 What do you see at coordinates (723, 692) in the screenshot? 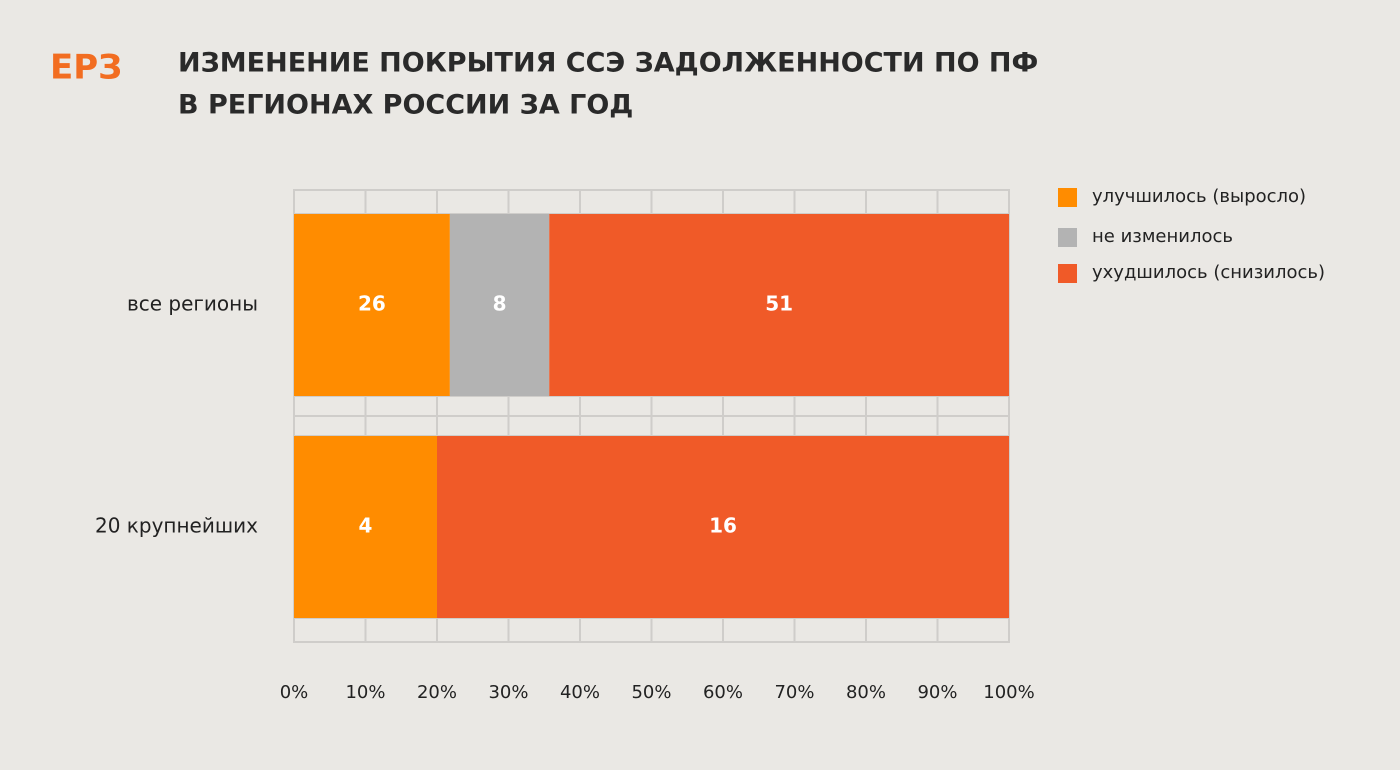
I see `x-tick-label: 60%` at bounding box center [723, 692].